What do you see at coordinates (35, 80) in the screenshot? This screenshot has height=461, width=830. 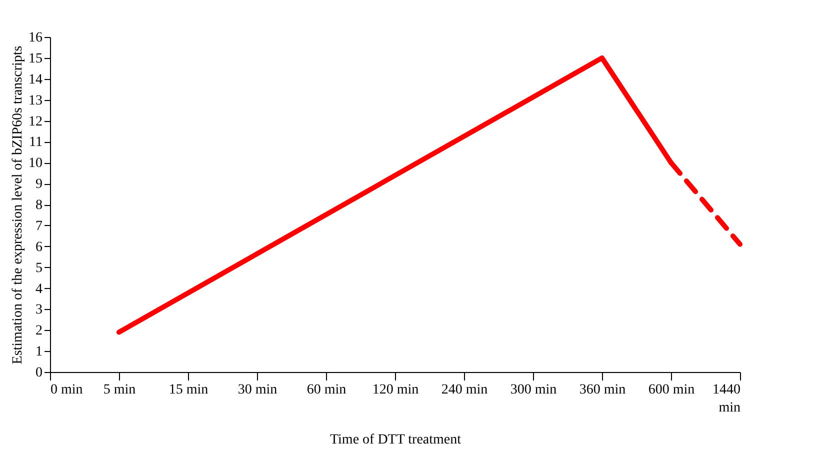 I see `y-tick-label: 14` at bounding box center [35, 80].